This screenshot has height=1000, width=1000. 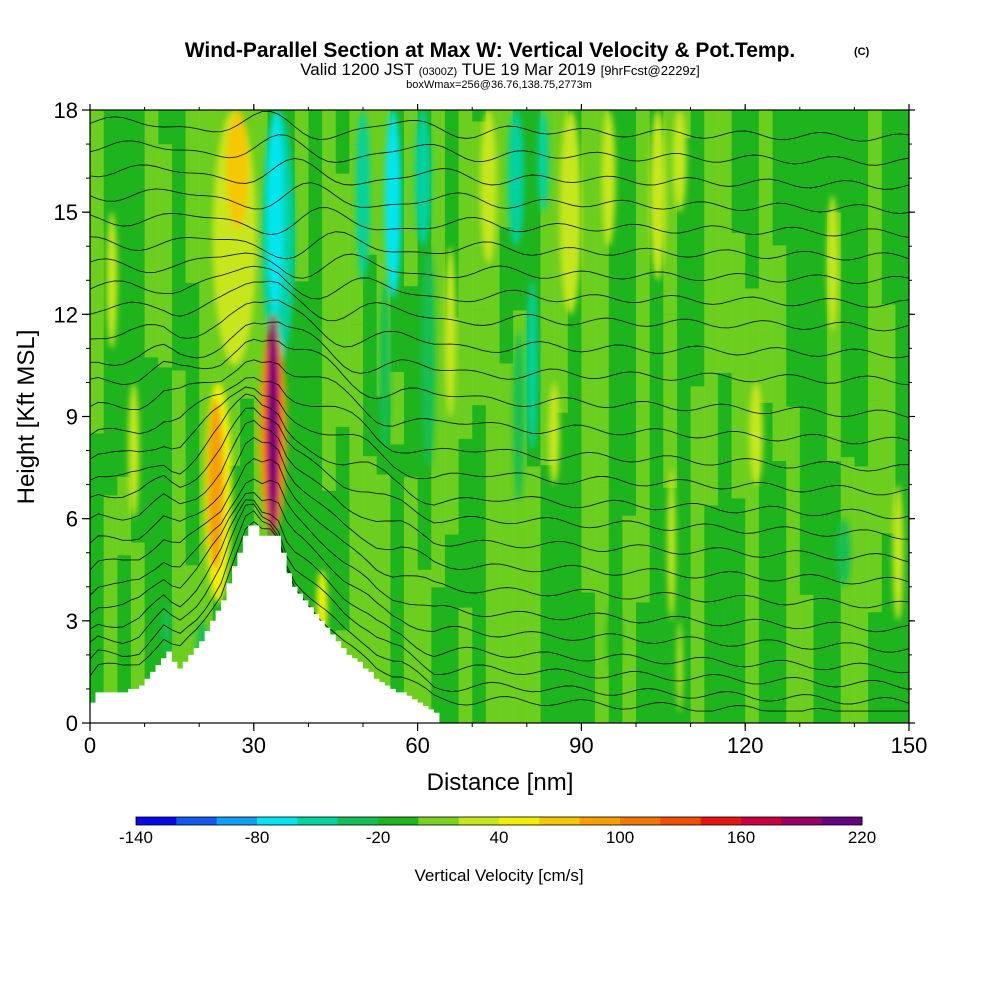 What do you see at coordinates (72, 417) in the screenshot?
I see `y-tick-label: 9` at bounding box center [72, 417].